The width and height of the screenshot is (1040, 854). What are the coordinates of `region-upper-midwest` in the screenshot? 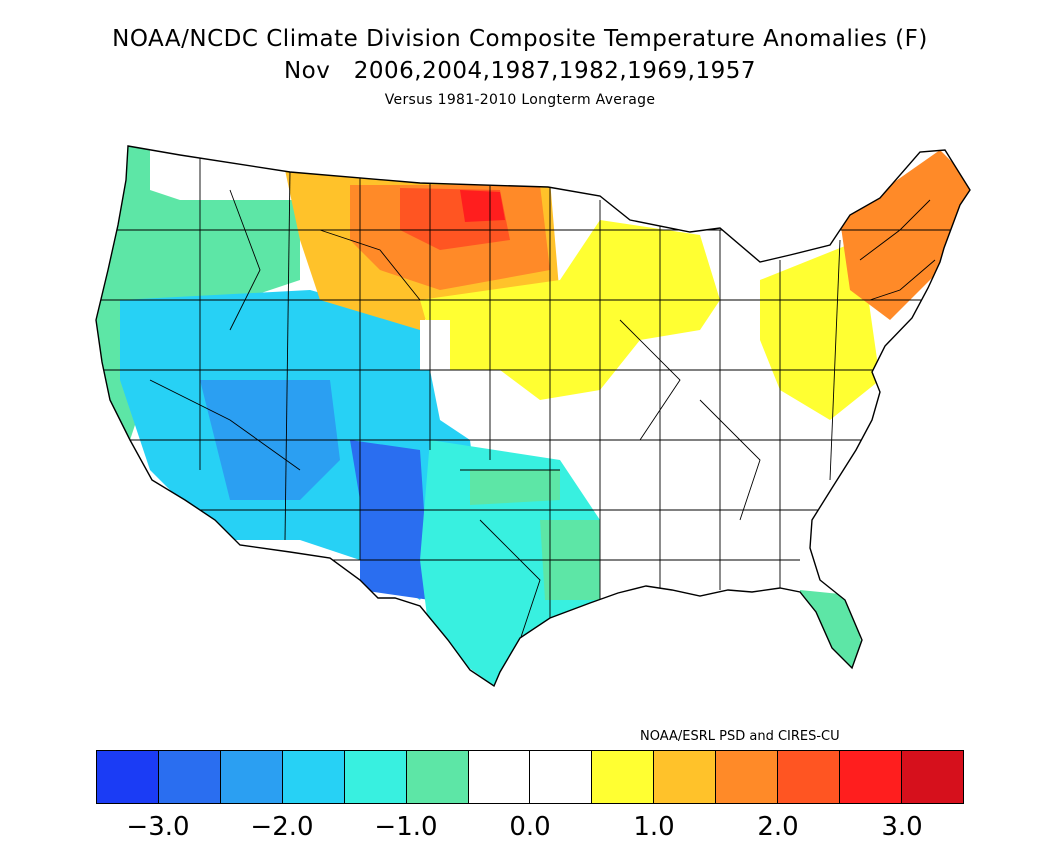 It's located at (570, 310).